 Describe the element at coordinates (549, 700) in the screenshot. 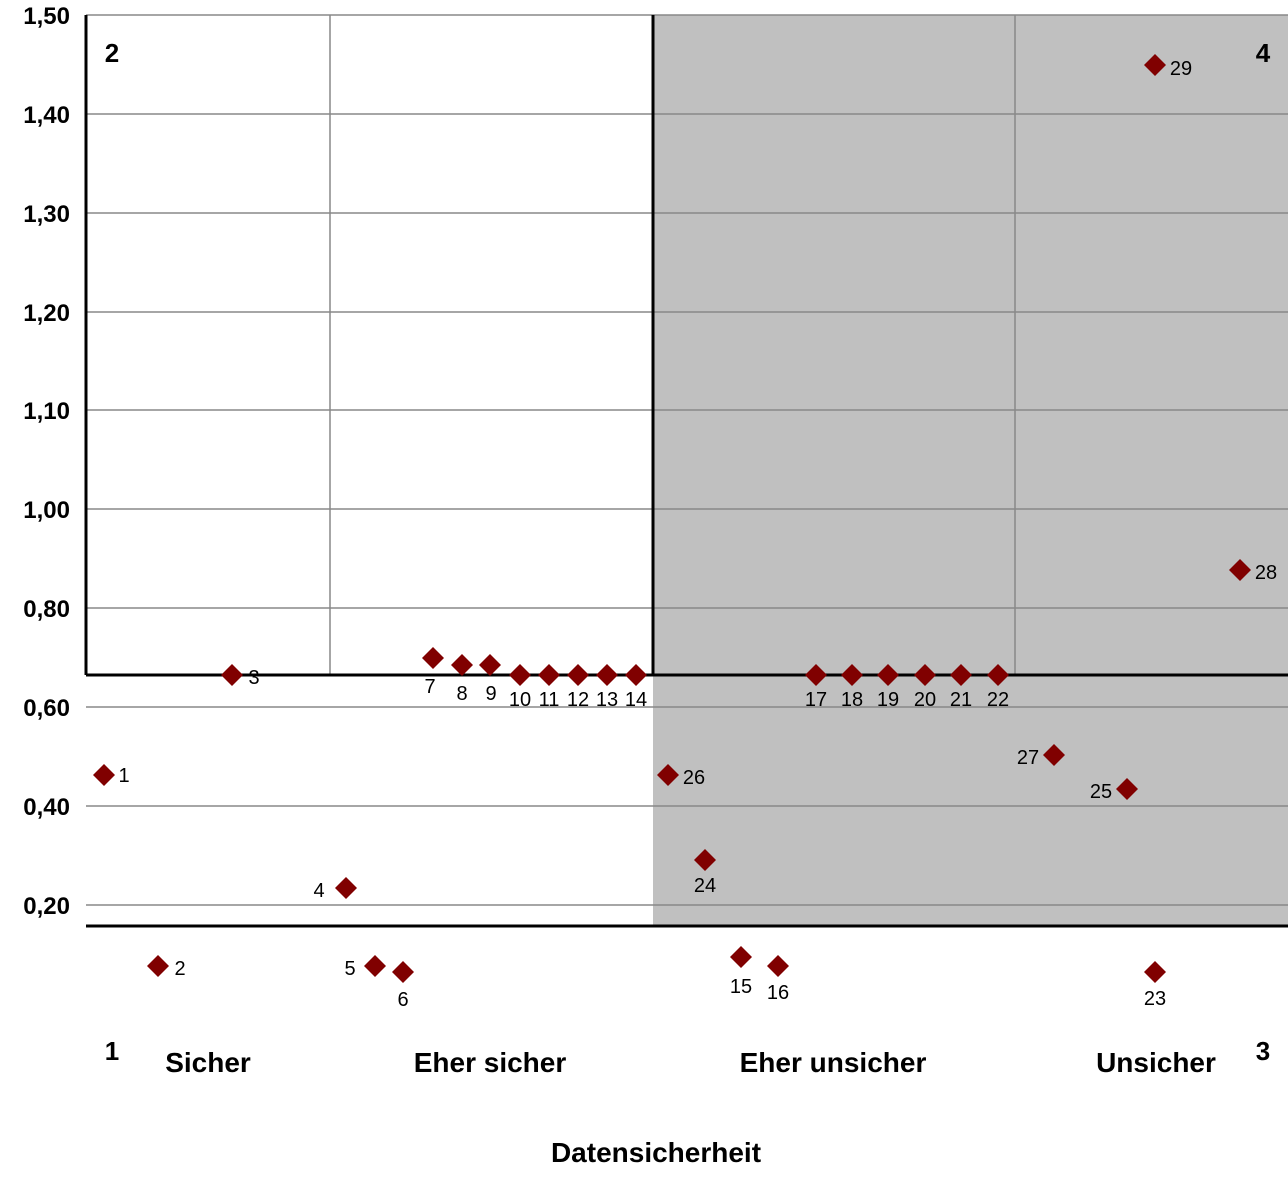

I see `data-label-11: 11` at that location.